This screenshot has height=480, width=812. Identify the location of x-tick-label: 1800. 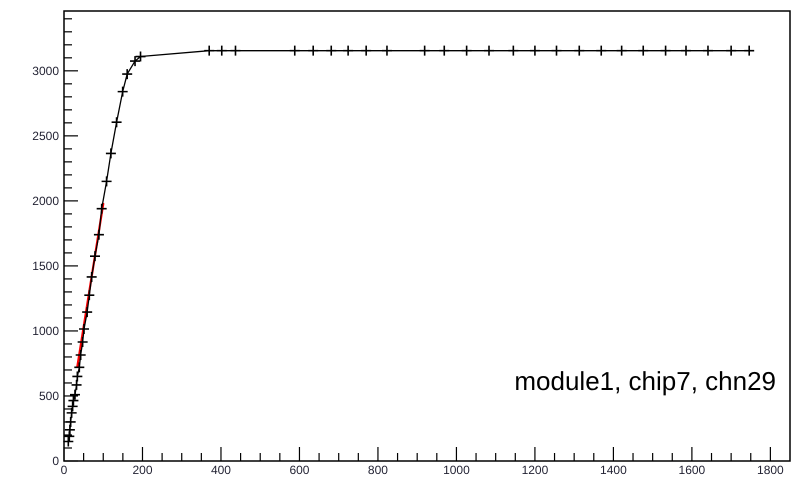
(770, 470).